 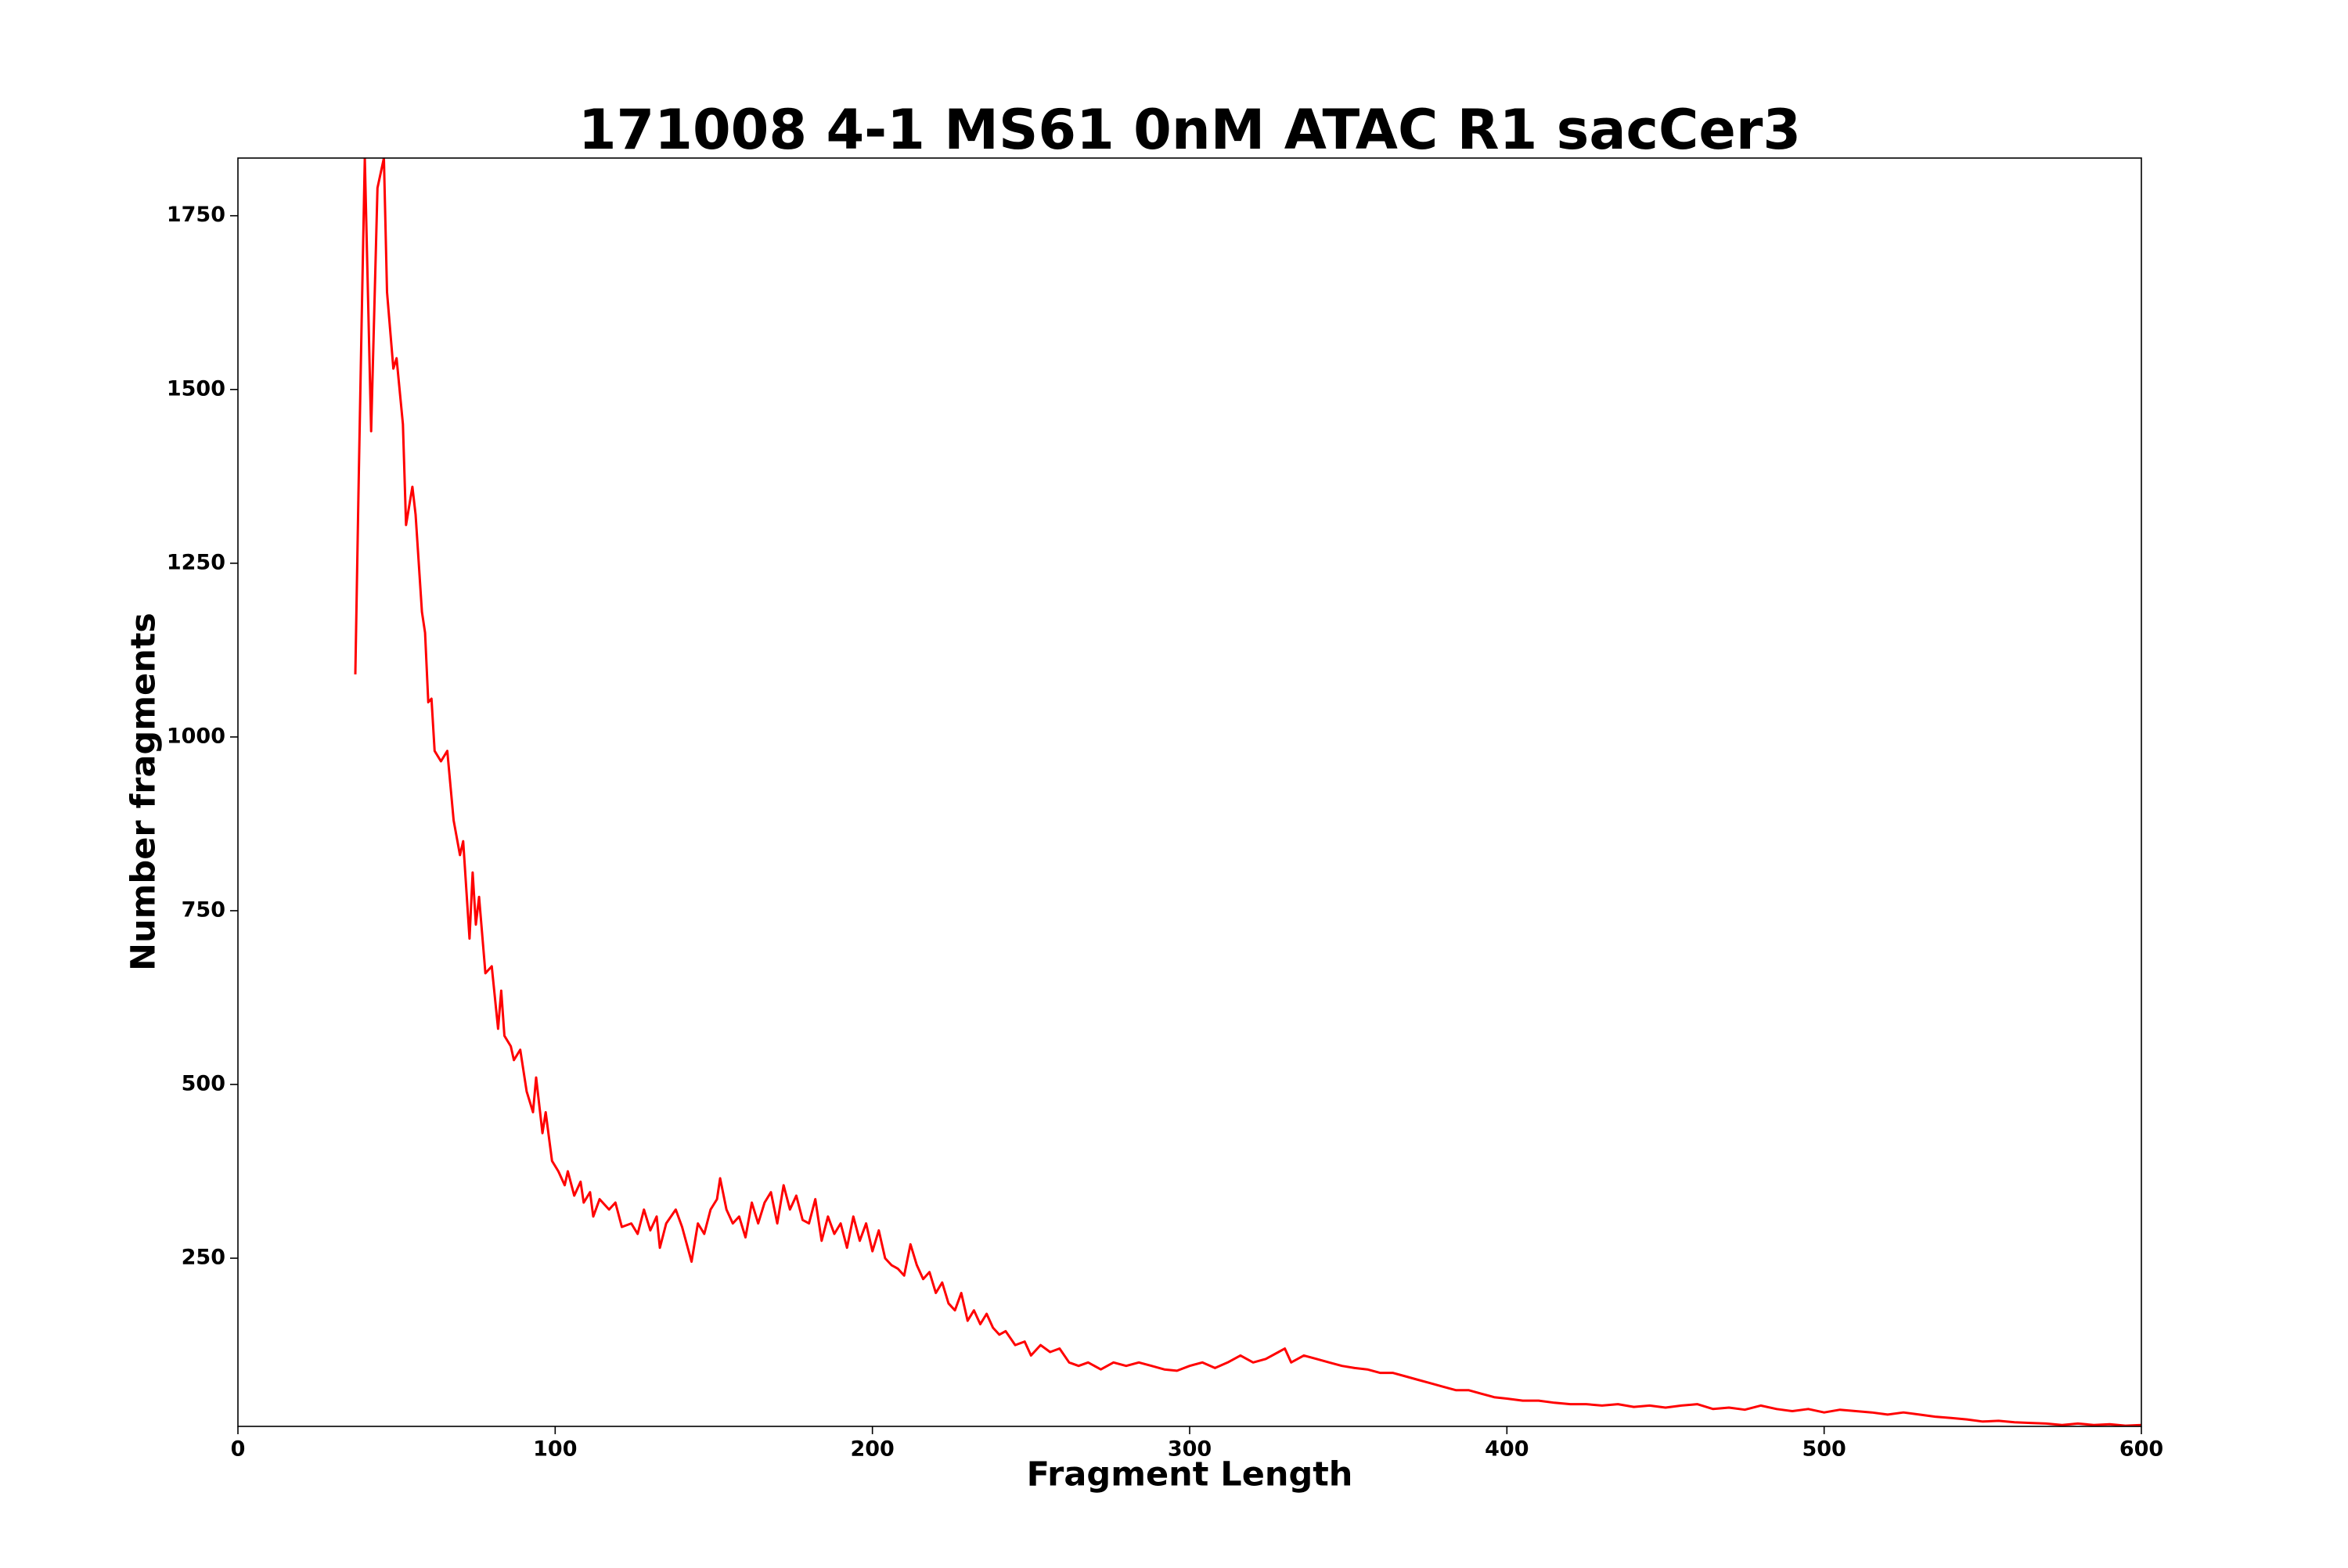 I want to click on y-tick-label: 1250, so click(x=196, y=562).